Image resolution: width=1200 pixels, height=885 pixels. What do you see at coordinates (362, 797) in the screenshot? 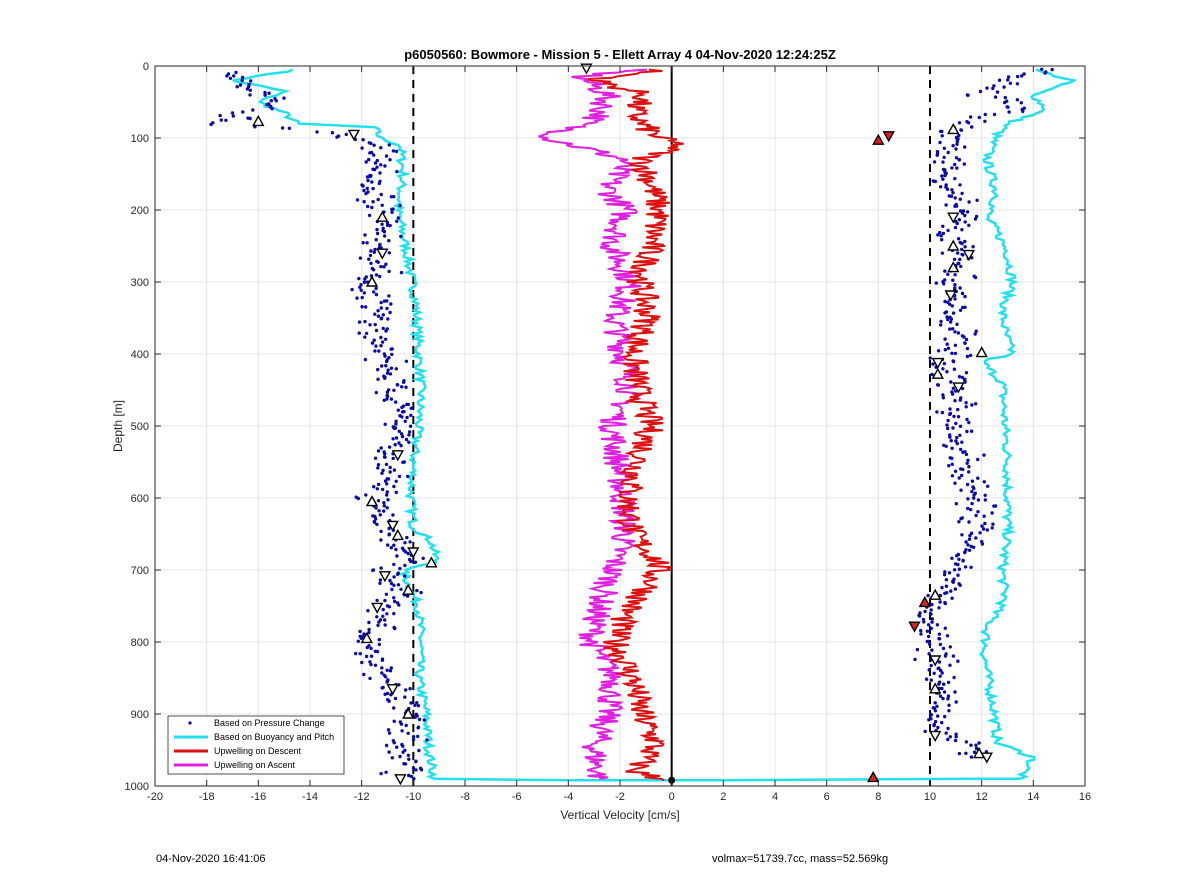
I see `x-tick-label: -12` at bounding box center [362, 797].